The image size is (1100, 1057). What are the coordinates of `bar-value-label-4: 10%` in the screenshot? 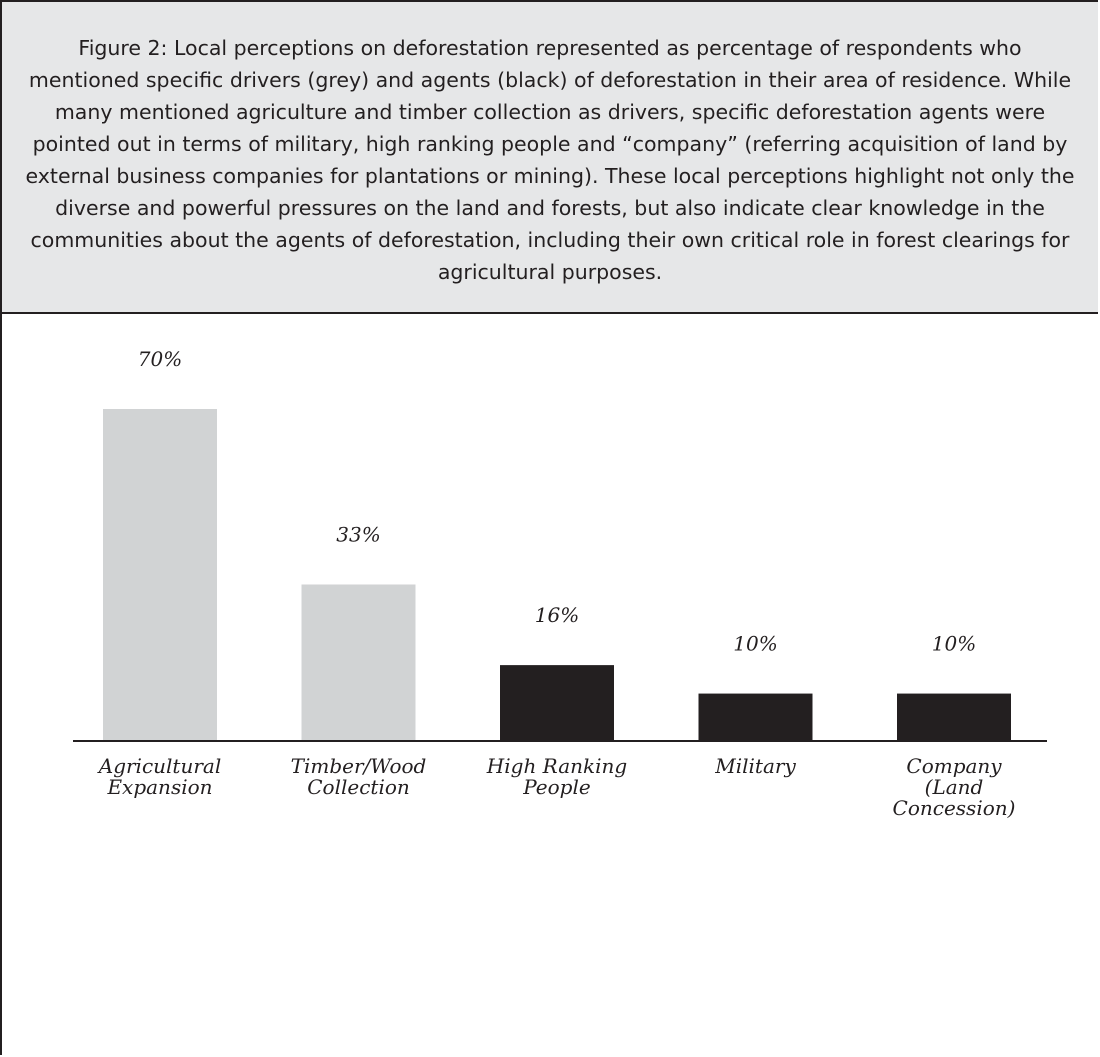 It's located at (755, 644).